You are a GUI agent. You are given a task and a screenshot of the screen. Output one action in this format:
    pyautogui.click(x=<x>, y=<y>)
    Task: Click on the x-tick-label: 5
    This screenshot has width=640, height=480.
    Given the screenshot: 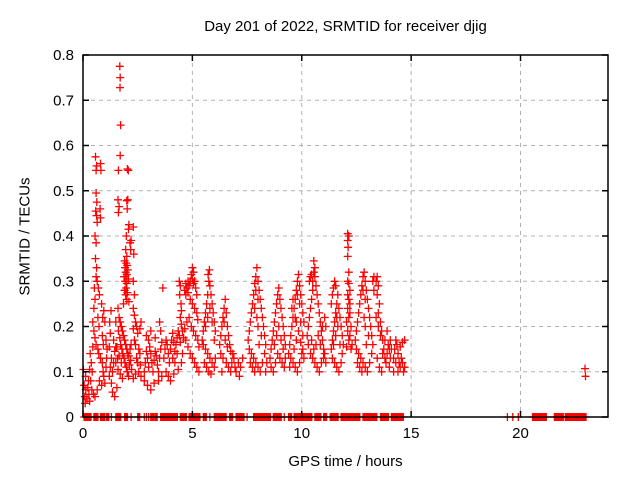 What is the action you would take?
    pyautogui.click(x=192, y=433)
    